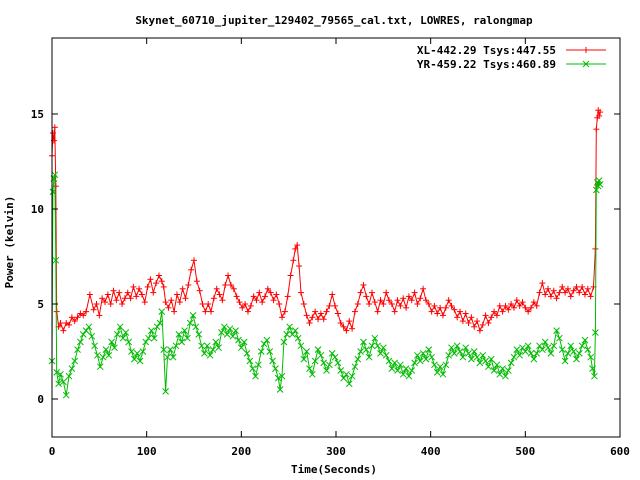 This screenshot has height=480, width=640. What do you see at coordinates (542, 349) in the screenshot?
I see `series-2-point-179-b` at bounding box center [542, 349].